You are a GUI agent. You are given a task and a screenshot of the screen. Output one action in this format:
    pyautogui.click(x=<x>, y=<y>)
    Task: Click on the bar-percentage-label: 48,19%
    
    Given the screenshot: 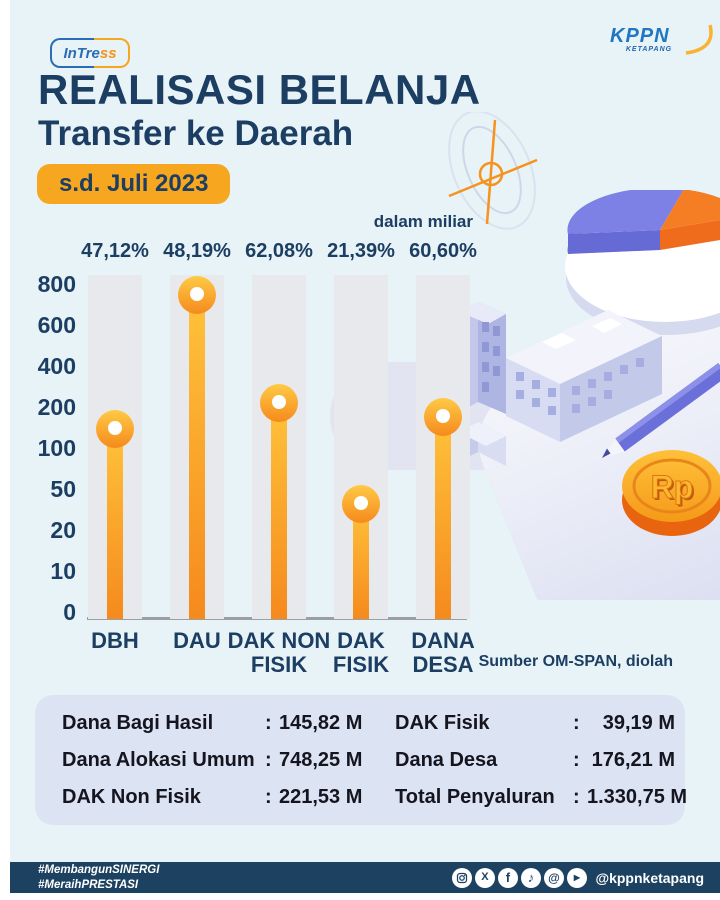 What is the action you would take?
    pyautogui.click(x=197, y=251)
    